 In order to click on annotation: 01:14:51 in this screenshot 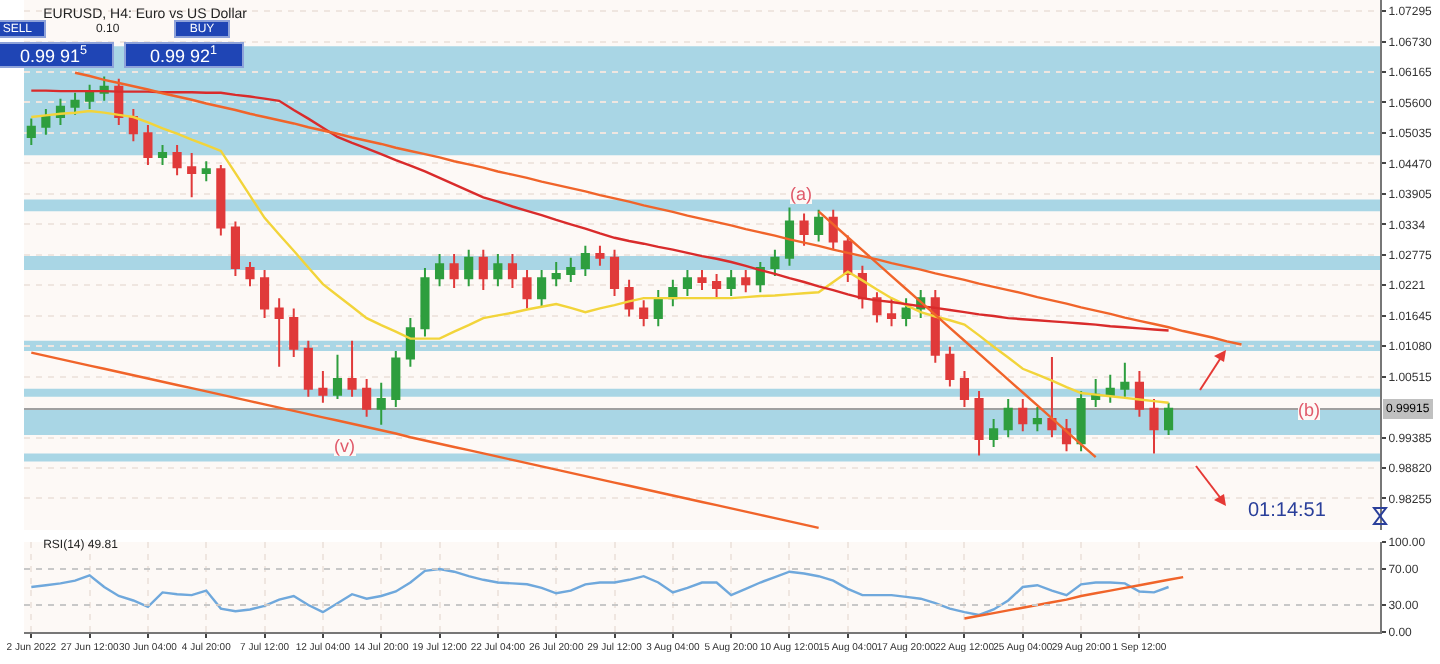, I will do `click(1287, 511)`.